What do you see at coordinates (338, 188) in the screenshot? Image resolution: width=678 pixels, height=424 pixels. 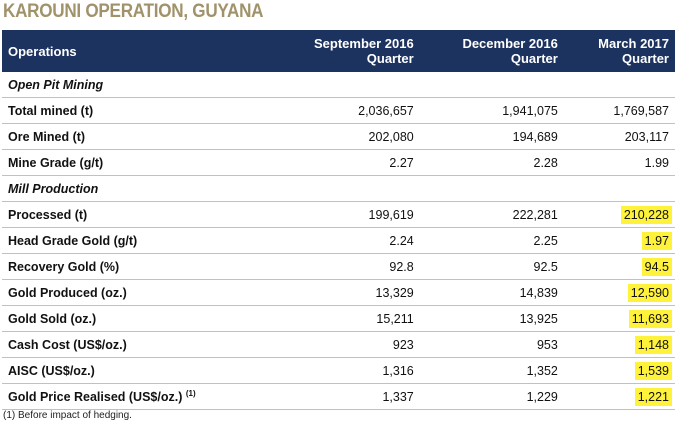 I see `section-label: Mill Production` at bounding box center [338, 188].